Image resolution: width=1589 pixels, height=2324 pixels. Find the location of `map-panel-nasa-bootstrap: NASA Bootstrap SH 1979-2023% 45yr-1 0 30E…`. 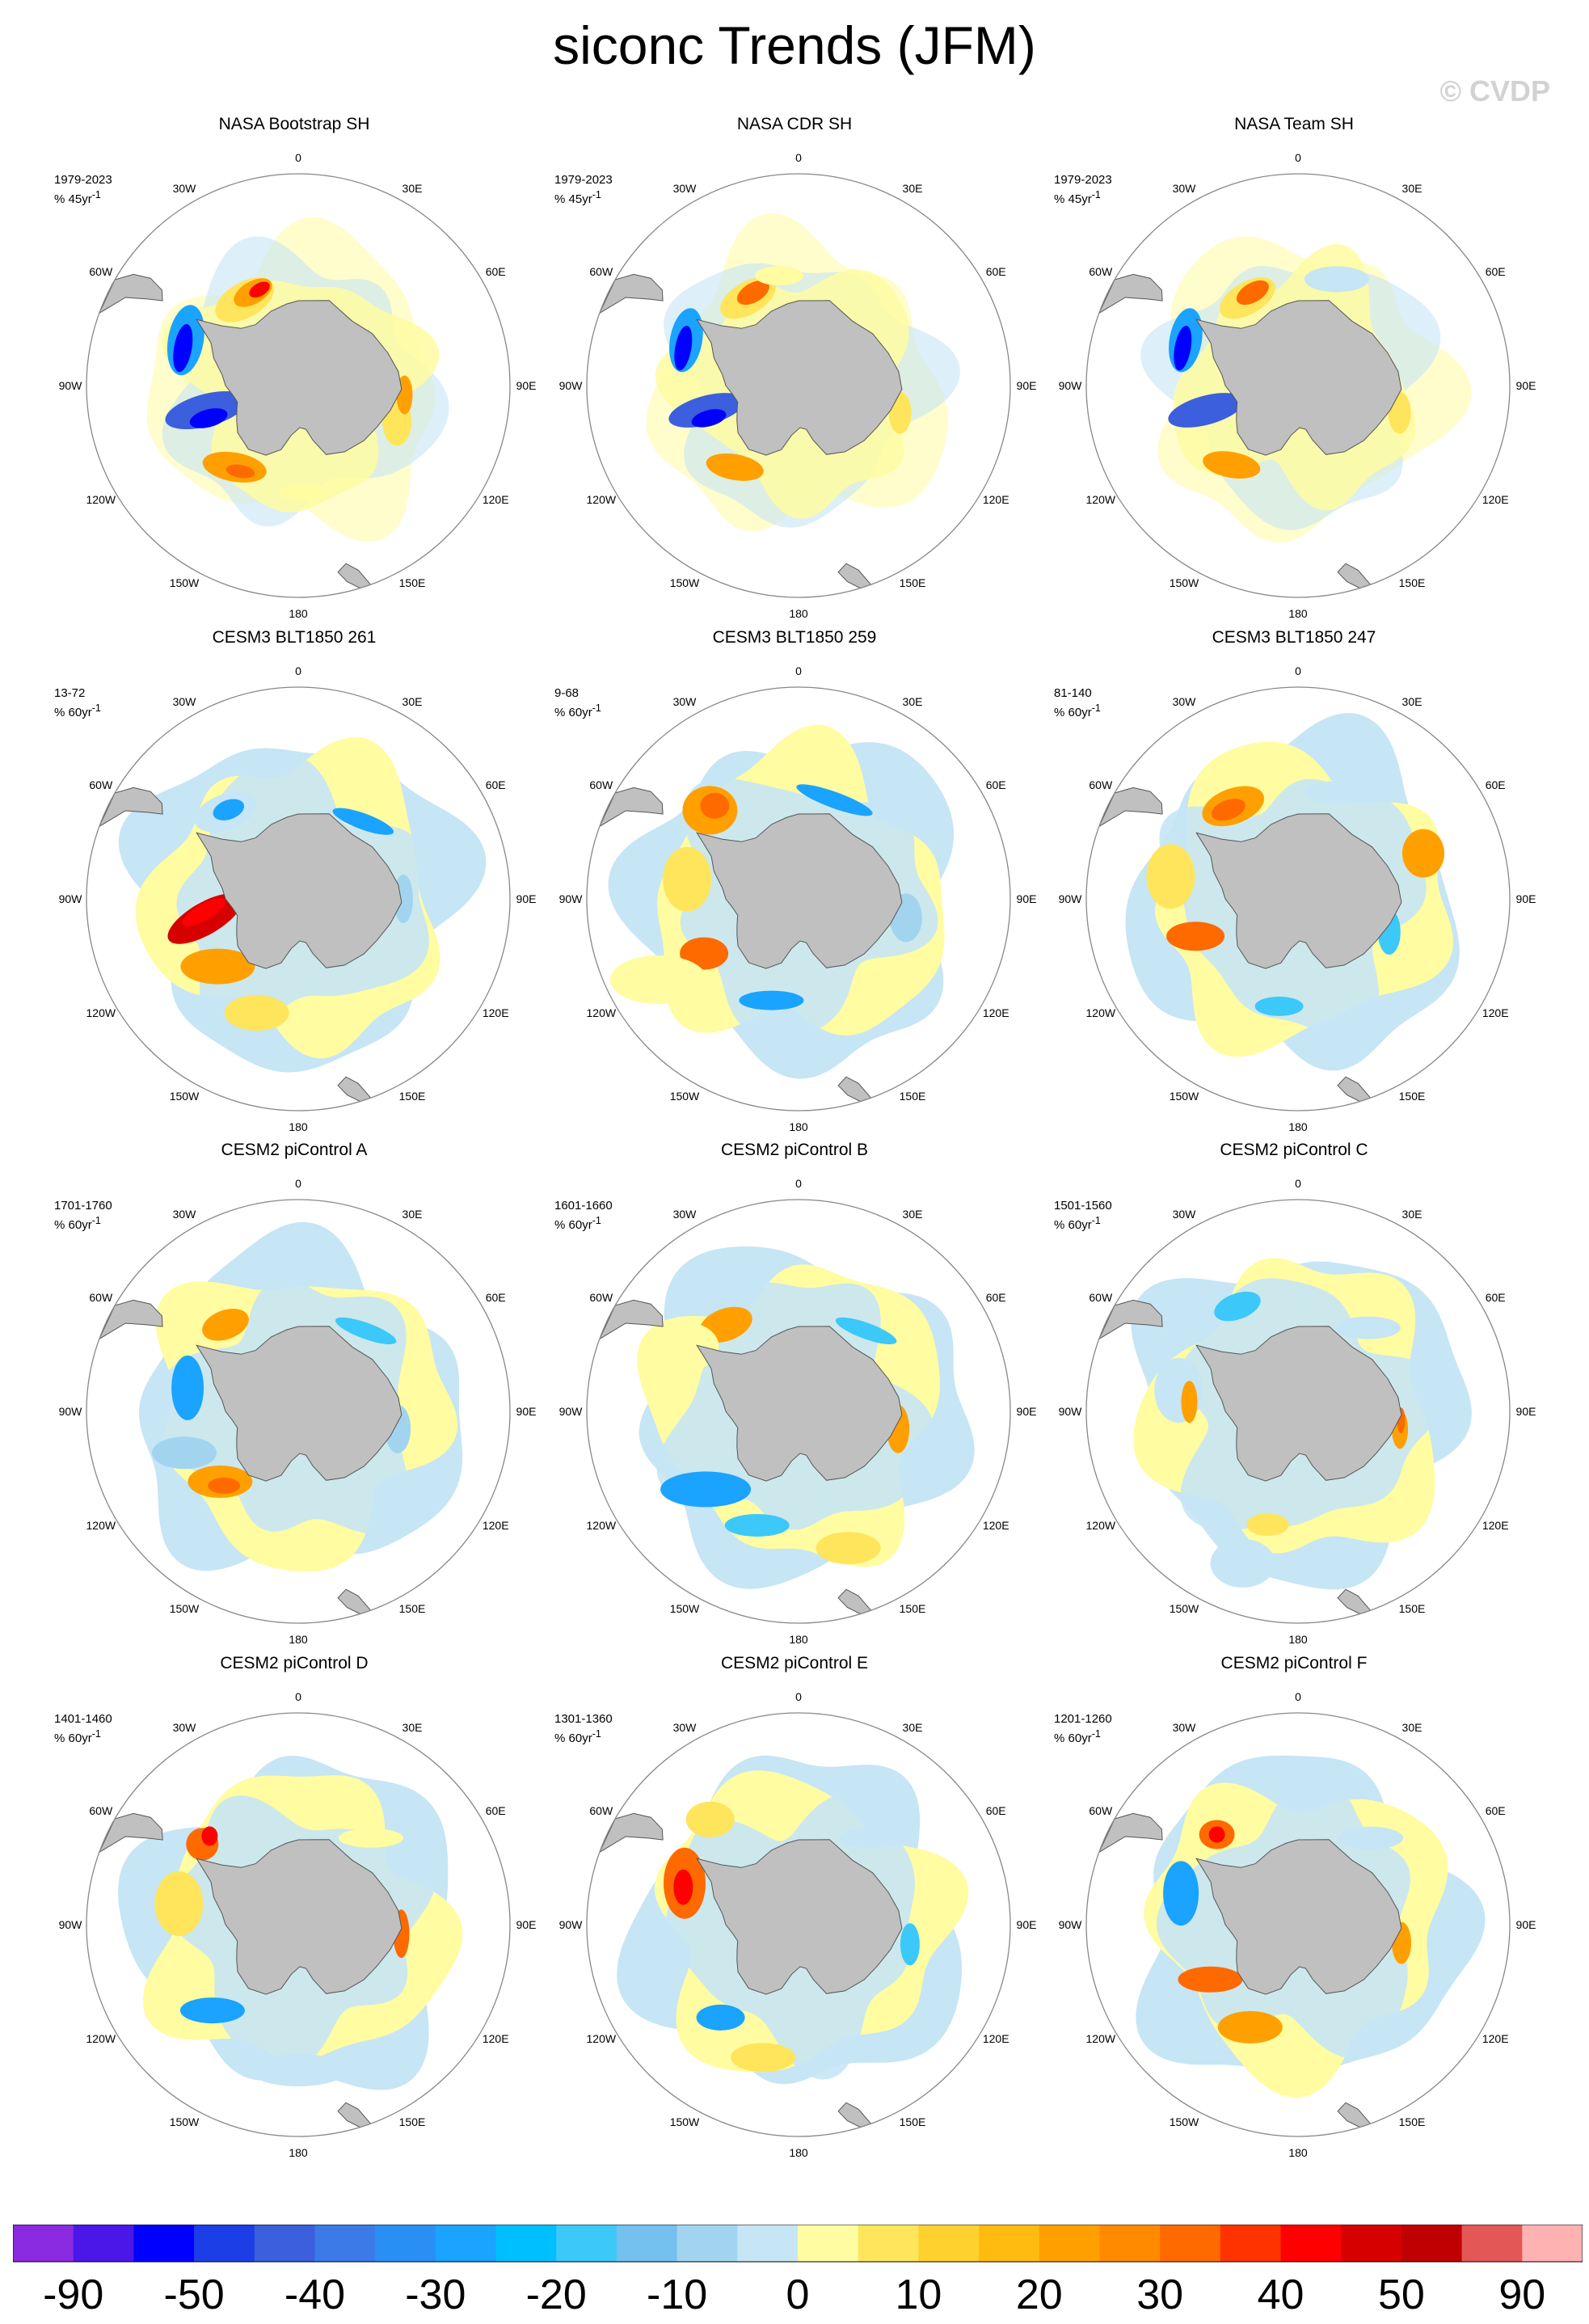

map-panel-nasa-bootstrap: NASA Bootstrap SH 1979-2023% 45yr-1 0 30E… is located at coordinates (294, 367).